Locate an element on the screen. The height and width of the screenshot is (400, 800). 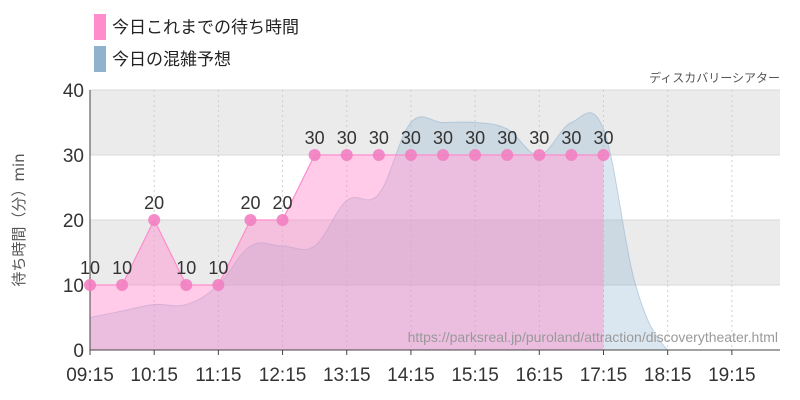
x-tick-label: 12:15 is located at coordinates (283, 375).